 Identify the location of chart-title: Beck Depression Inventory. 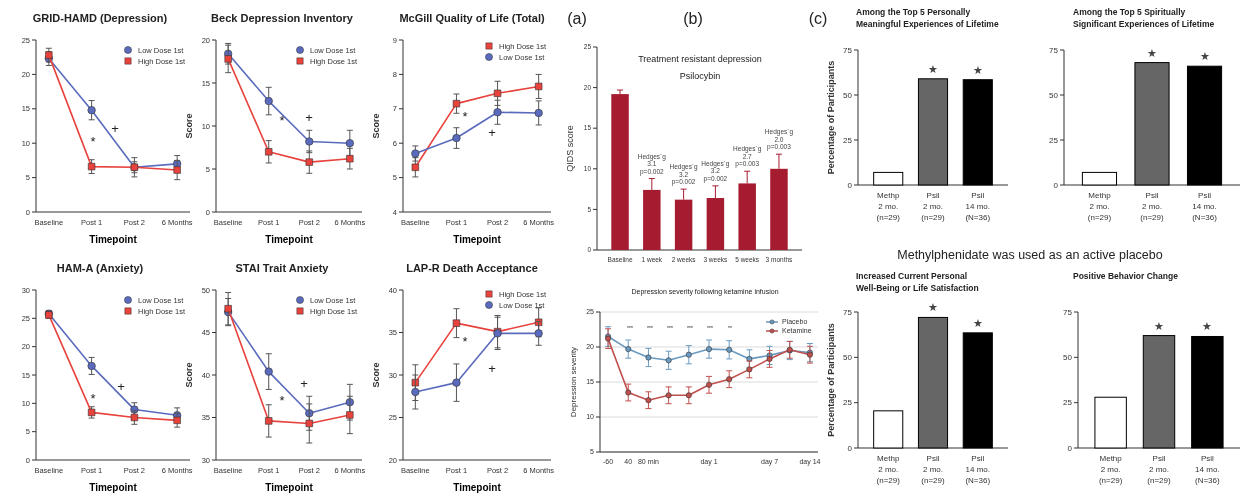
(282, 18).